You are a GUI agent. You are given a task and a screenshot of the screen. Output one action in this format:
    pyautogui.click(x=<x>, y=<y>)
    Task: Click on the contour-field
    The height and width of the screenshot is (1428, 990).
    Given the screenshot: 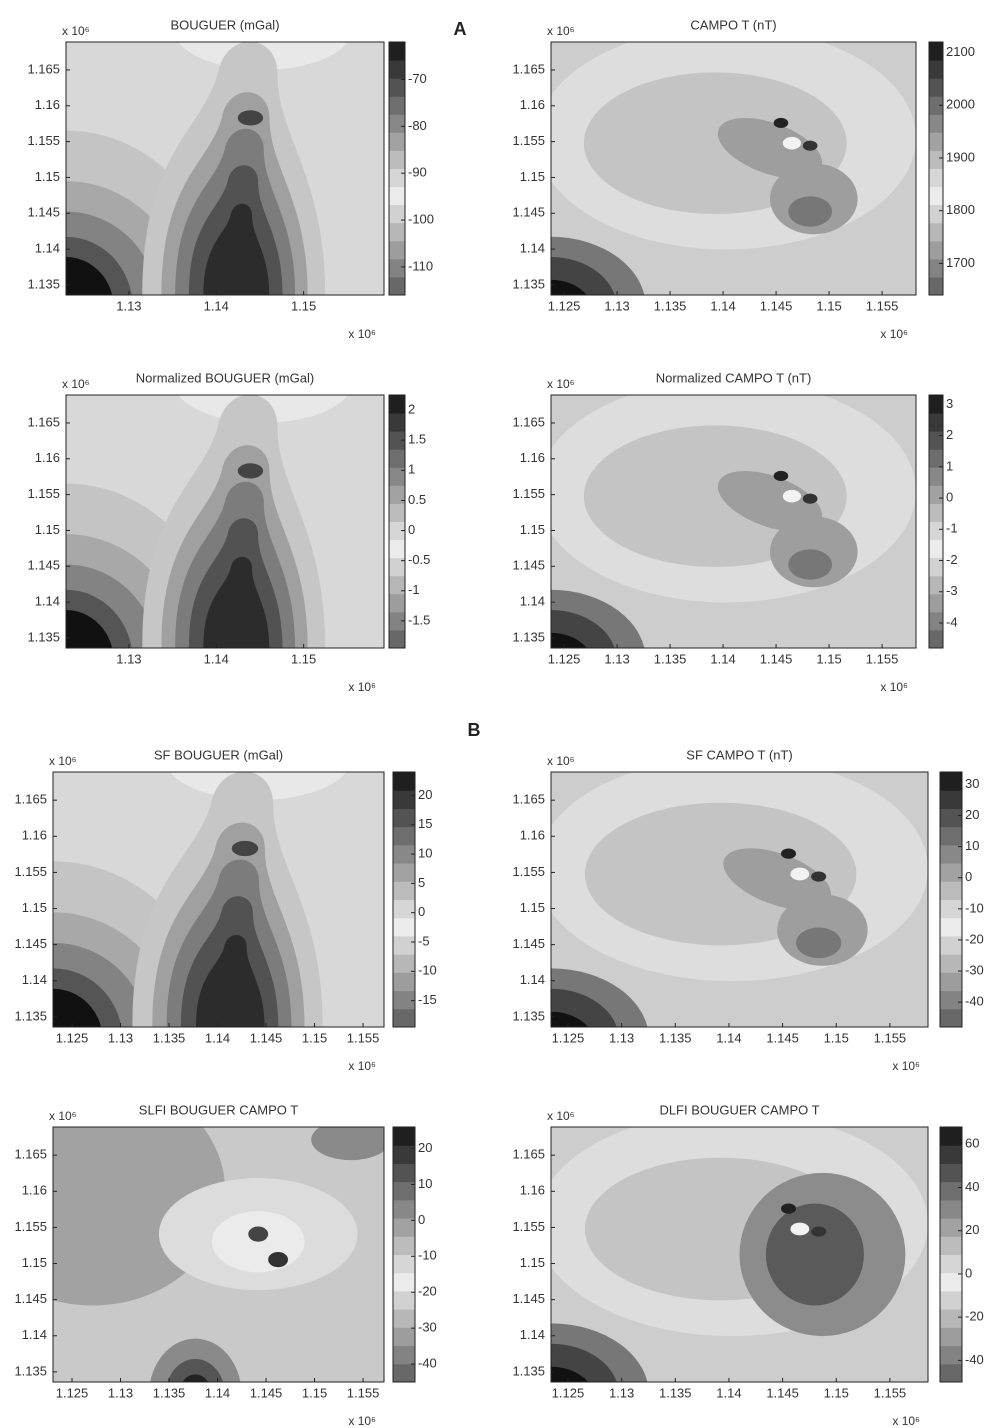 What is the action you would take?
    pyautogui.click(x=218, y=899)
    